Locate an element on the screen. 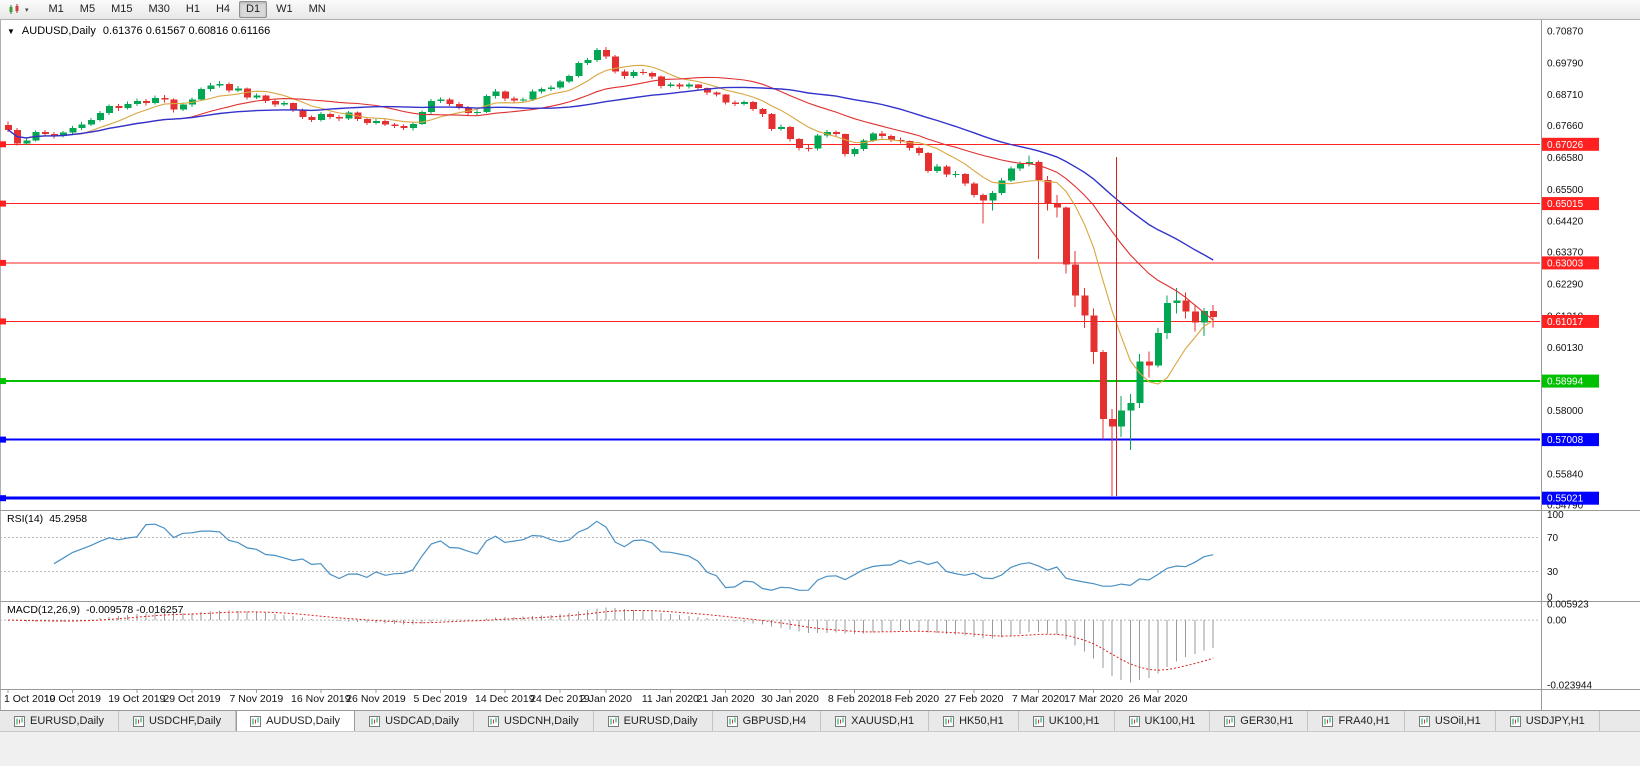 This screenshot has width=1640, height=766. timeframe-button-m15: M15 is located at coordinates (122, 9).